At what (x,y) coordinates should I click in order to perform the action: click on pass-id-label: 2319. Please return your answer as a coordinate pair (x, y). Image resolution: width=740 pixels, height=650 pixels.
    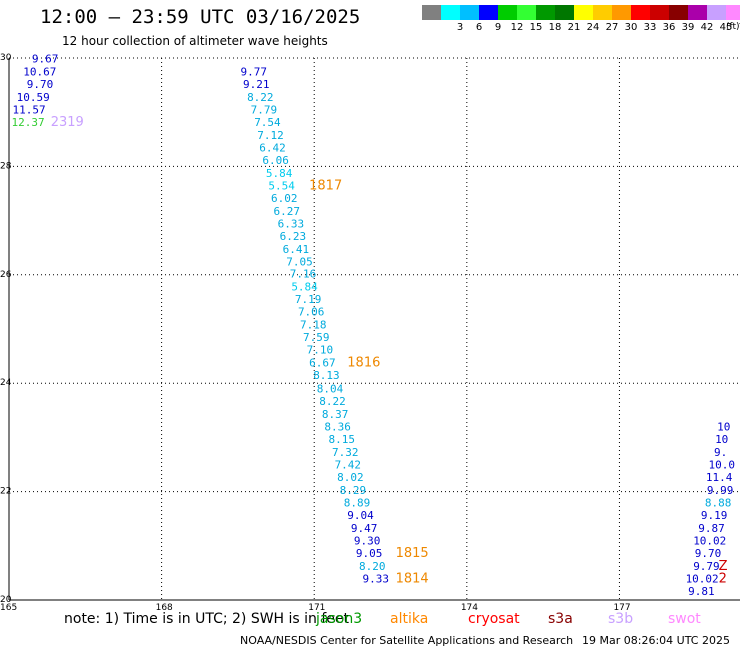
    Looking at the image, I should click on (67, 122).